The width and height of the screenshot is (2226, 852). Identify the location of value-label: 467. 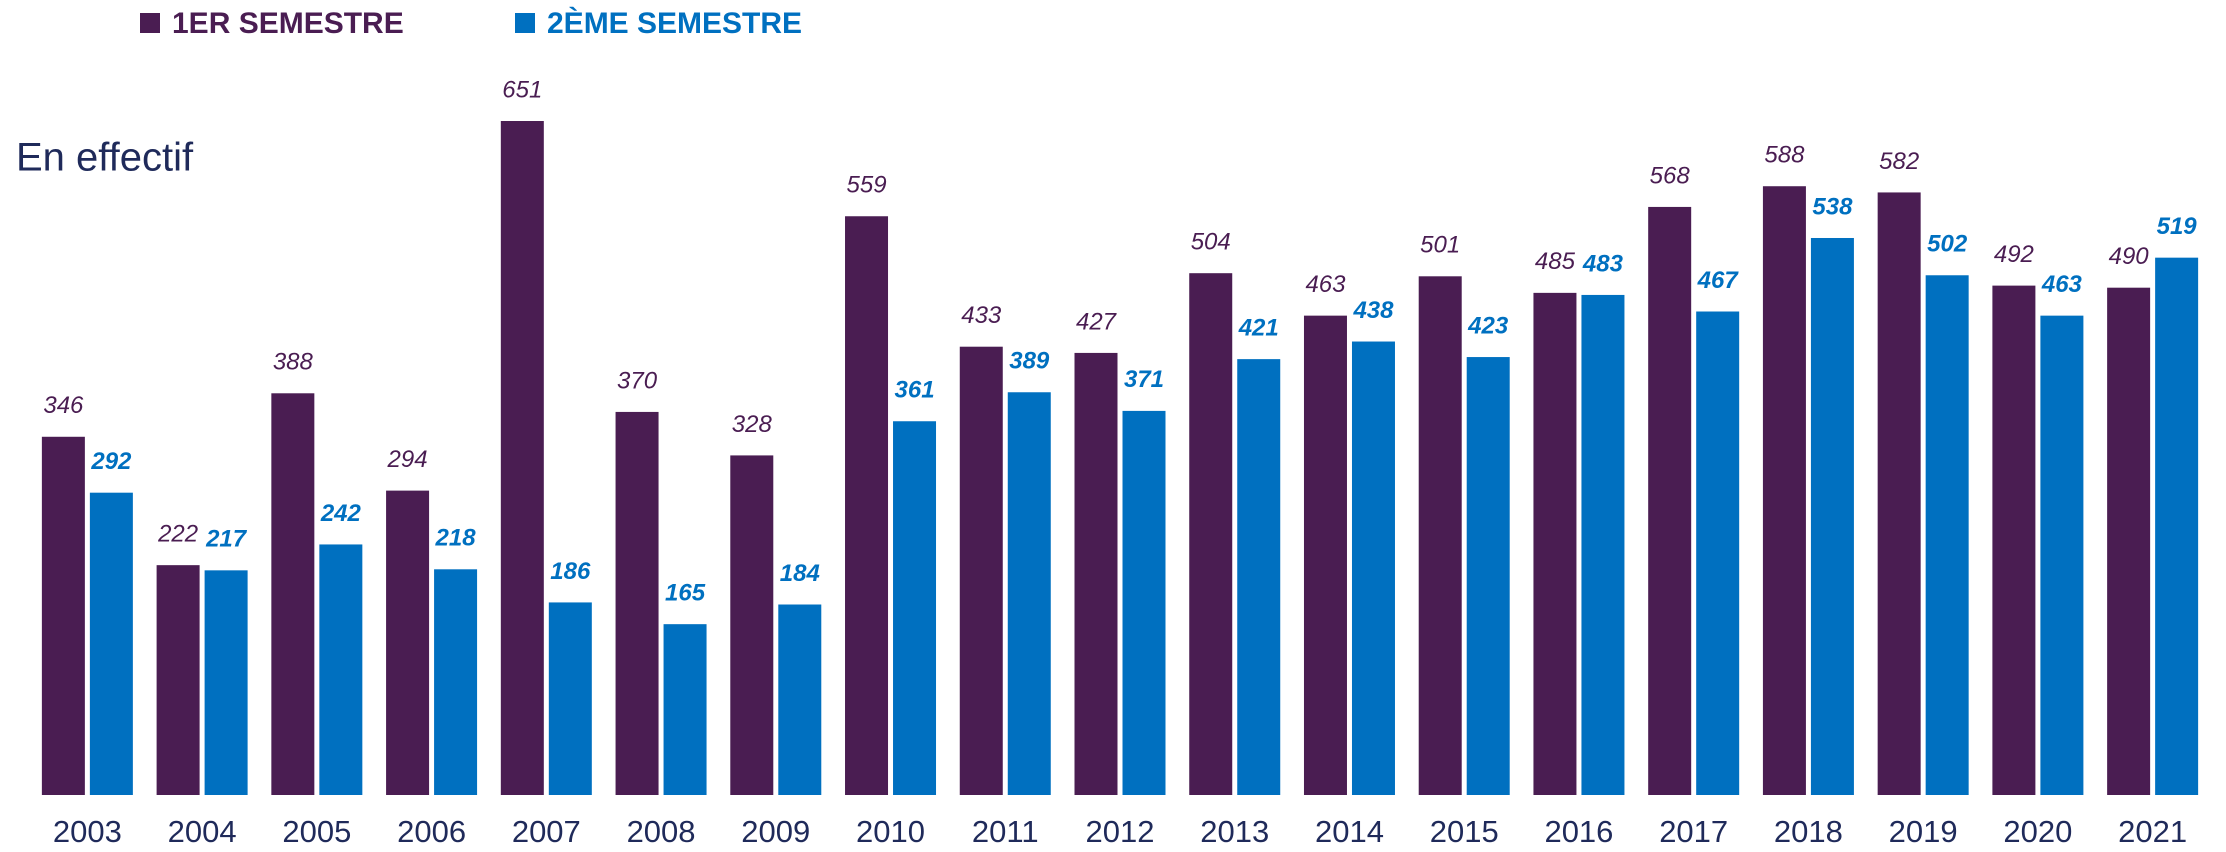
(1718, 280).